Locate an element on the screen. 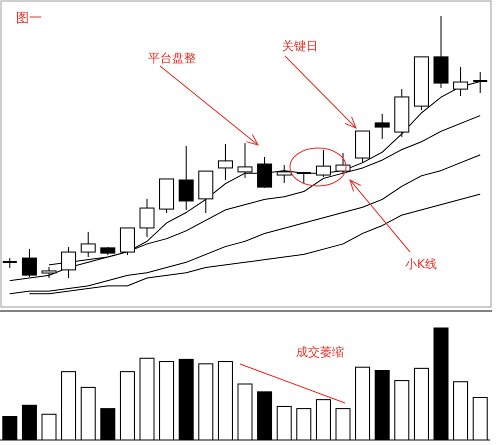 This screenshot has width=496, height=445. chart-title: 图一 is located at coordinates (29, 18).